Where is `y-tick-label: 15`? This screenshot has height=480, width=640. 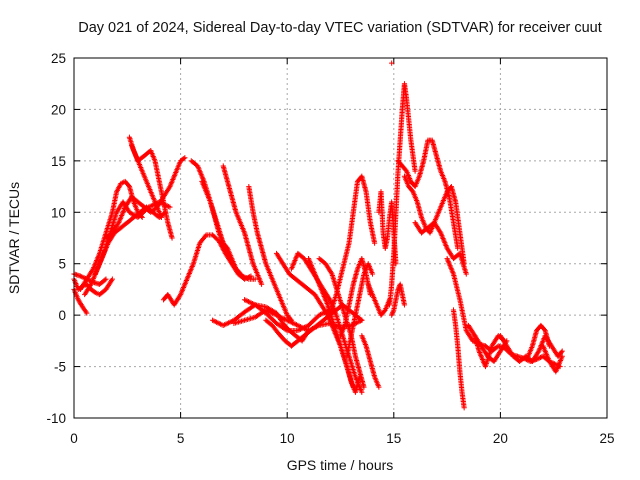 y-tick-label: 15 is located at coordinates (58, 161).